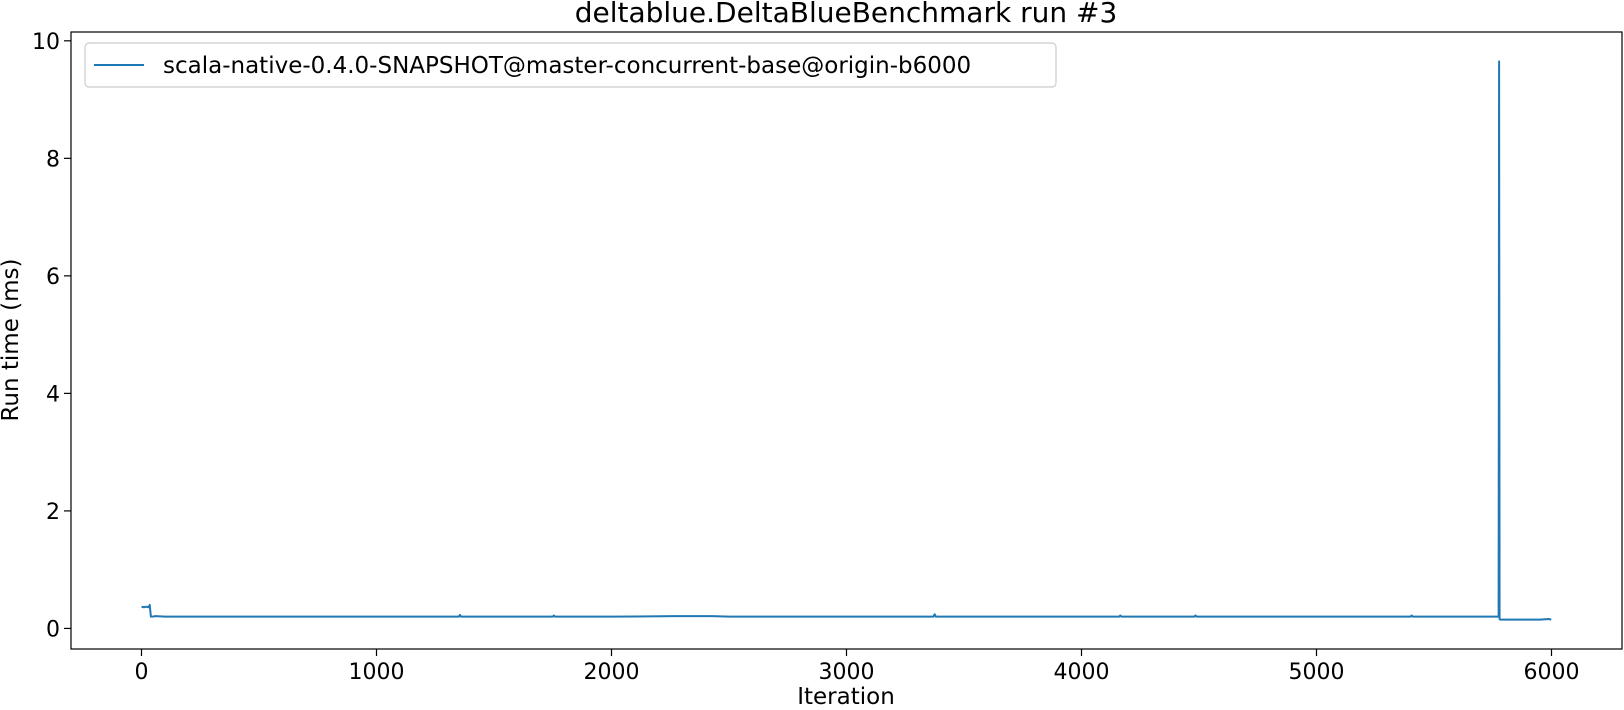 Image resolution: width=1624 pixels, height=710 pixels. Describe the element at coordinates (53, 629) in the screenshot. I see `y-tick-label: 0` at that location.